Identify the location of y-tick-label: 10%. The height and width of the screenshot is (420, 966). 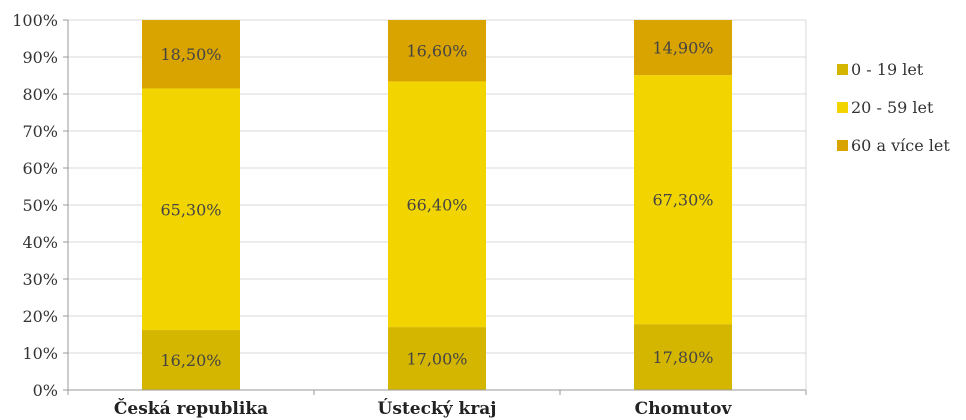
(40, 353).